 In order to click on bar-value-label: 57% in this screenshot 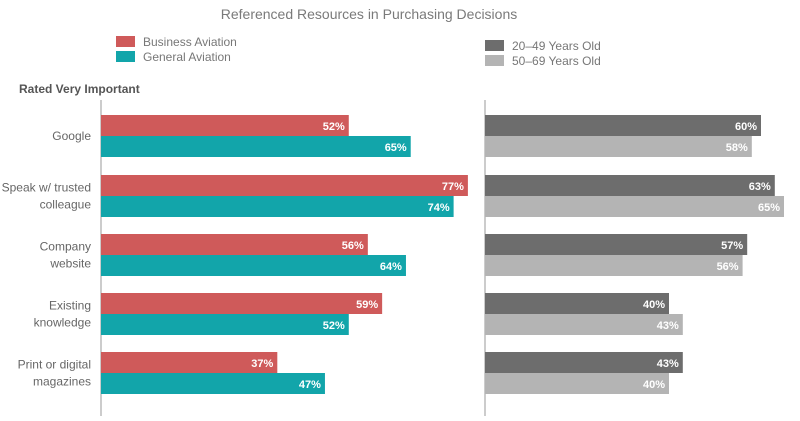, I will do `click(732, 246)`.